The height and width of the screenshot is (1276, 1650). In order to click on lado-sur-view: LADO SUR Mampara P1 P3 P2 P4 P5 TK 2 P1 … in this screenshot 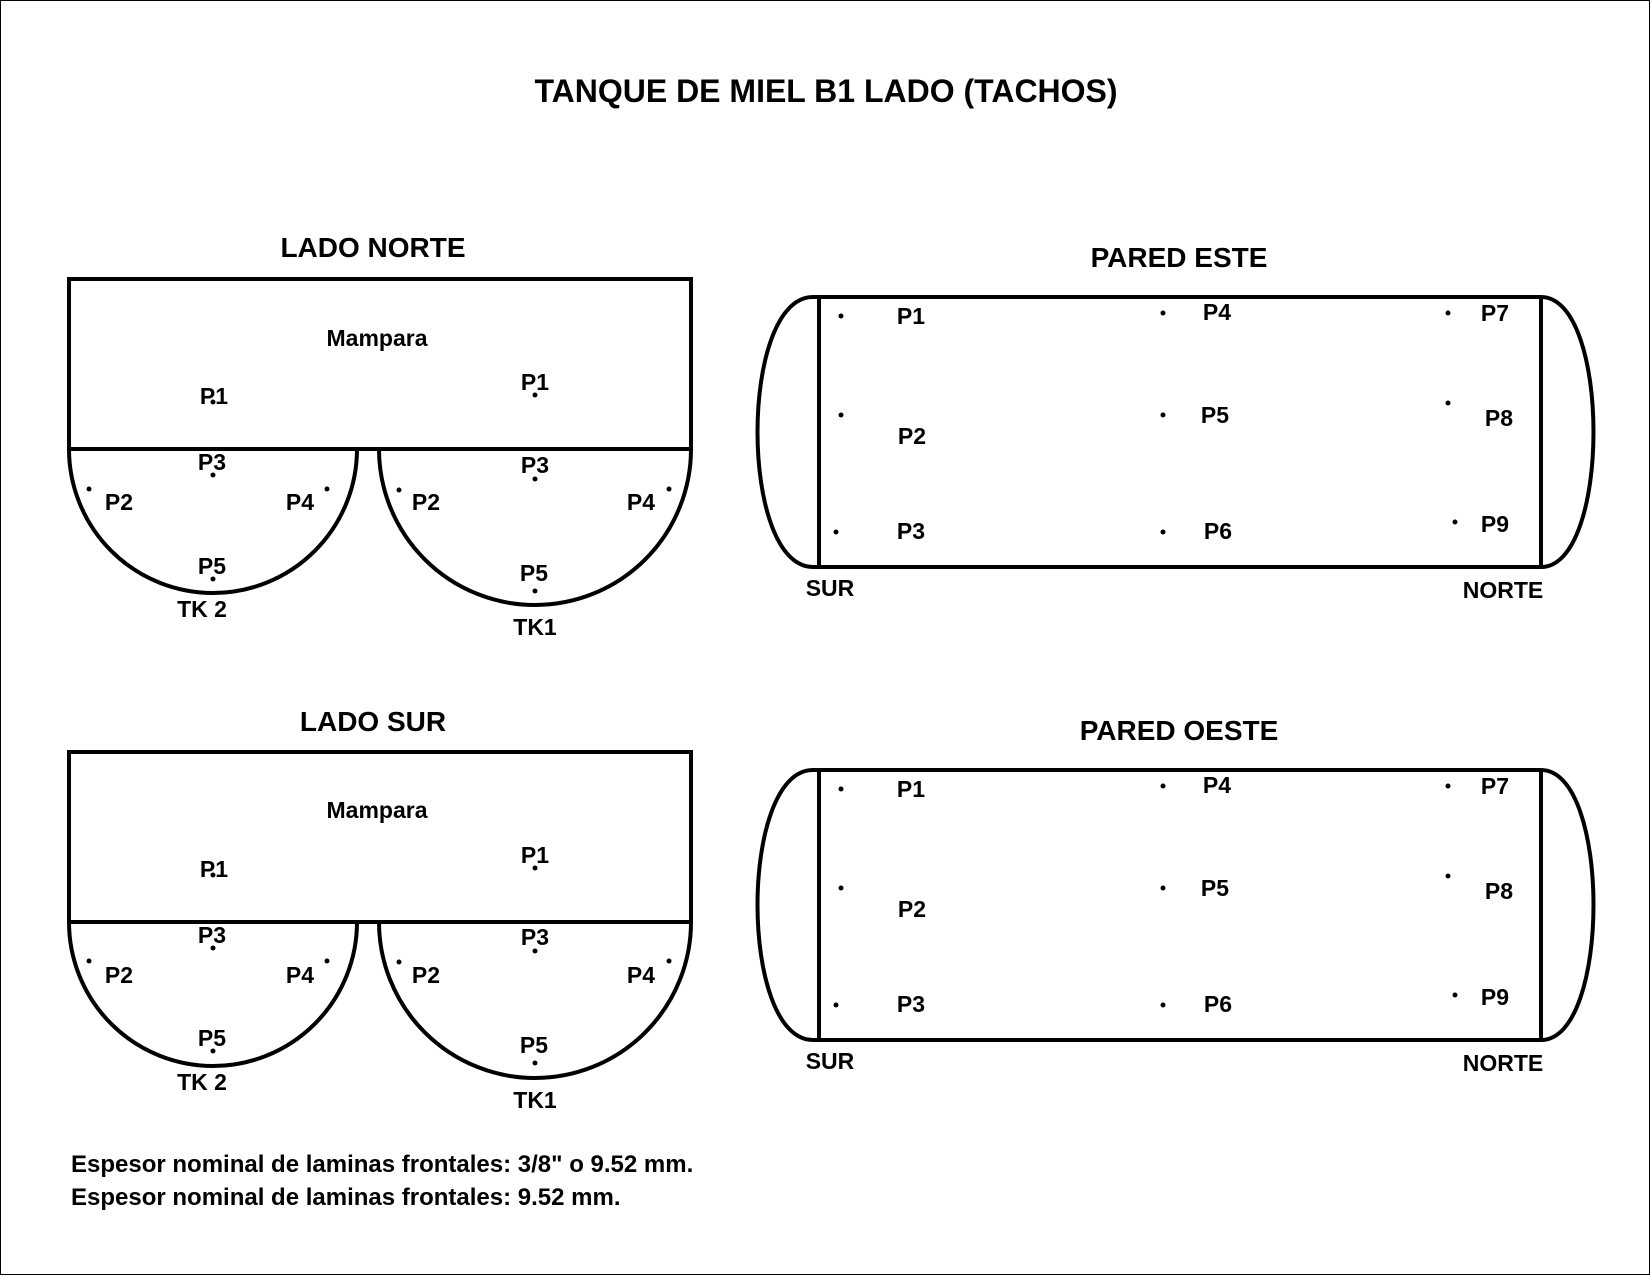, I will do `click(380, 909)`.